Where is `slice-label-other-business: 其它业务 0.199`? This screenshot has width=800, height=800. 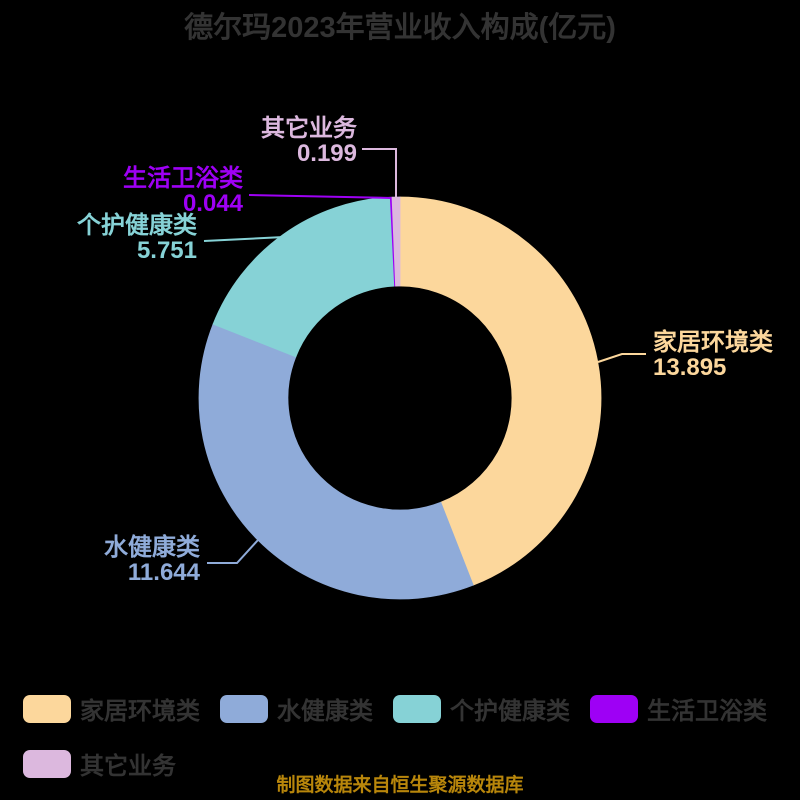
slice-label-other-business: 其它业务 0.199 is located at coordinates (309, 141).